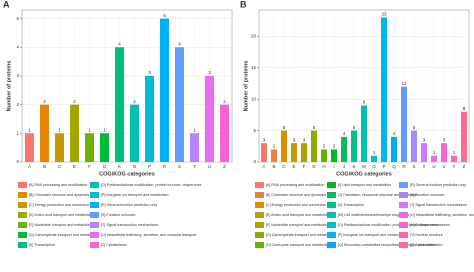 The image size is (474, 272). Describe the element at coordinates (61, 225) in the screenshot. I see `legend-label: [F] Nucleotide transport and metabolism` at that location.